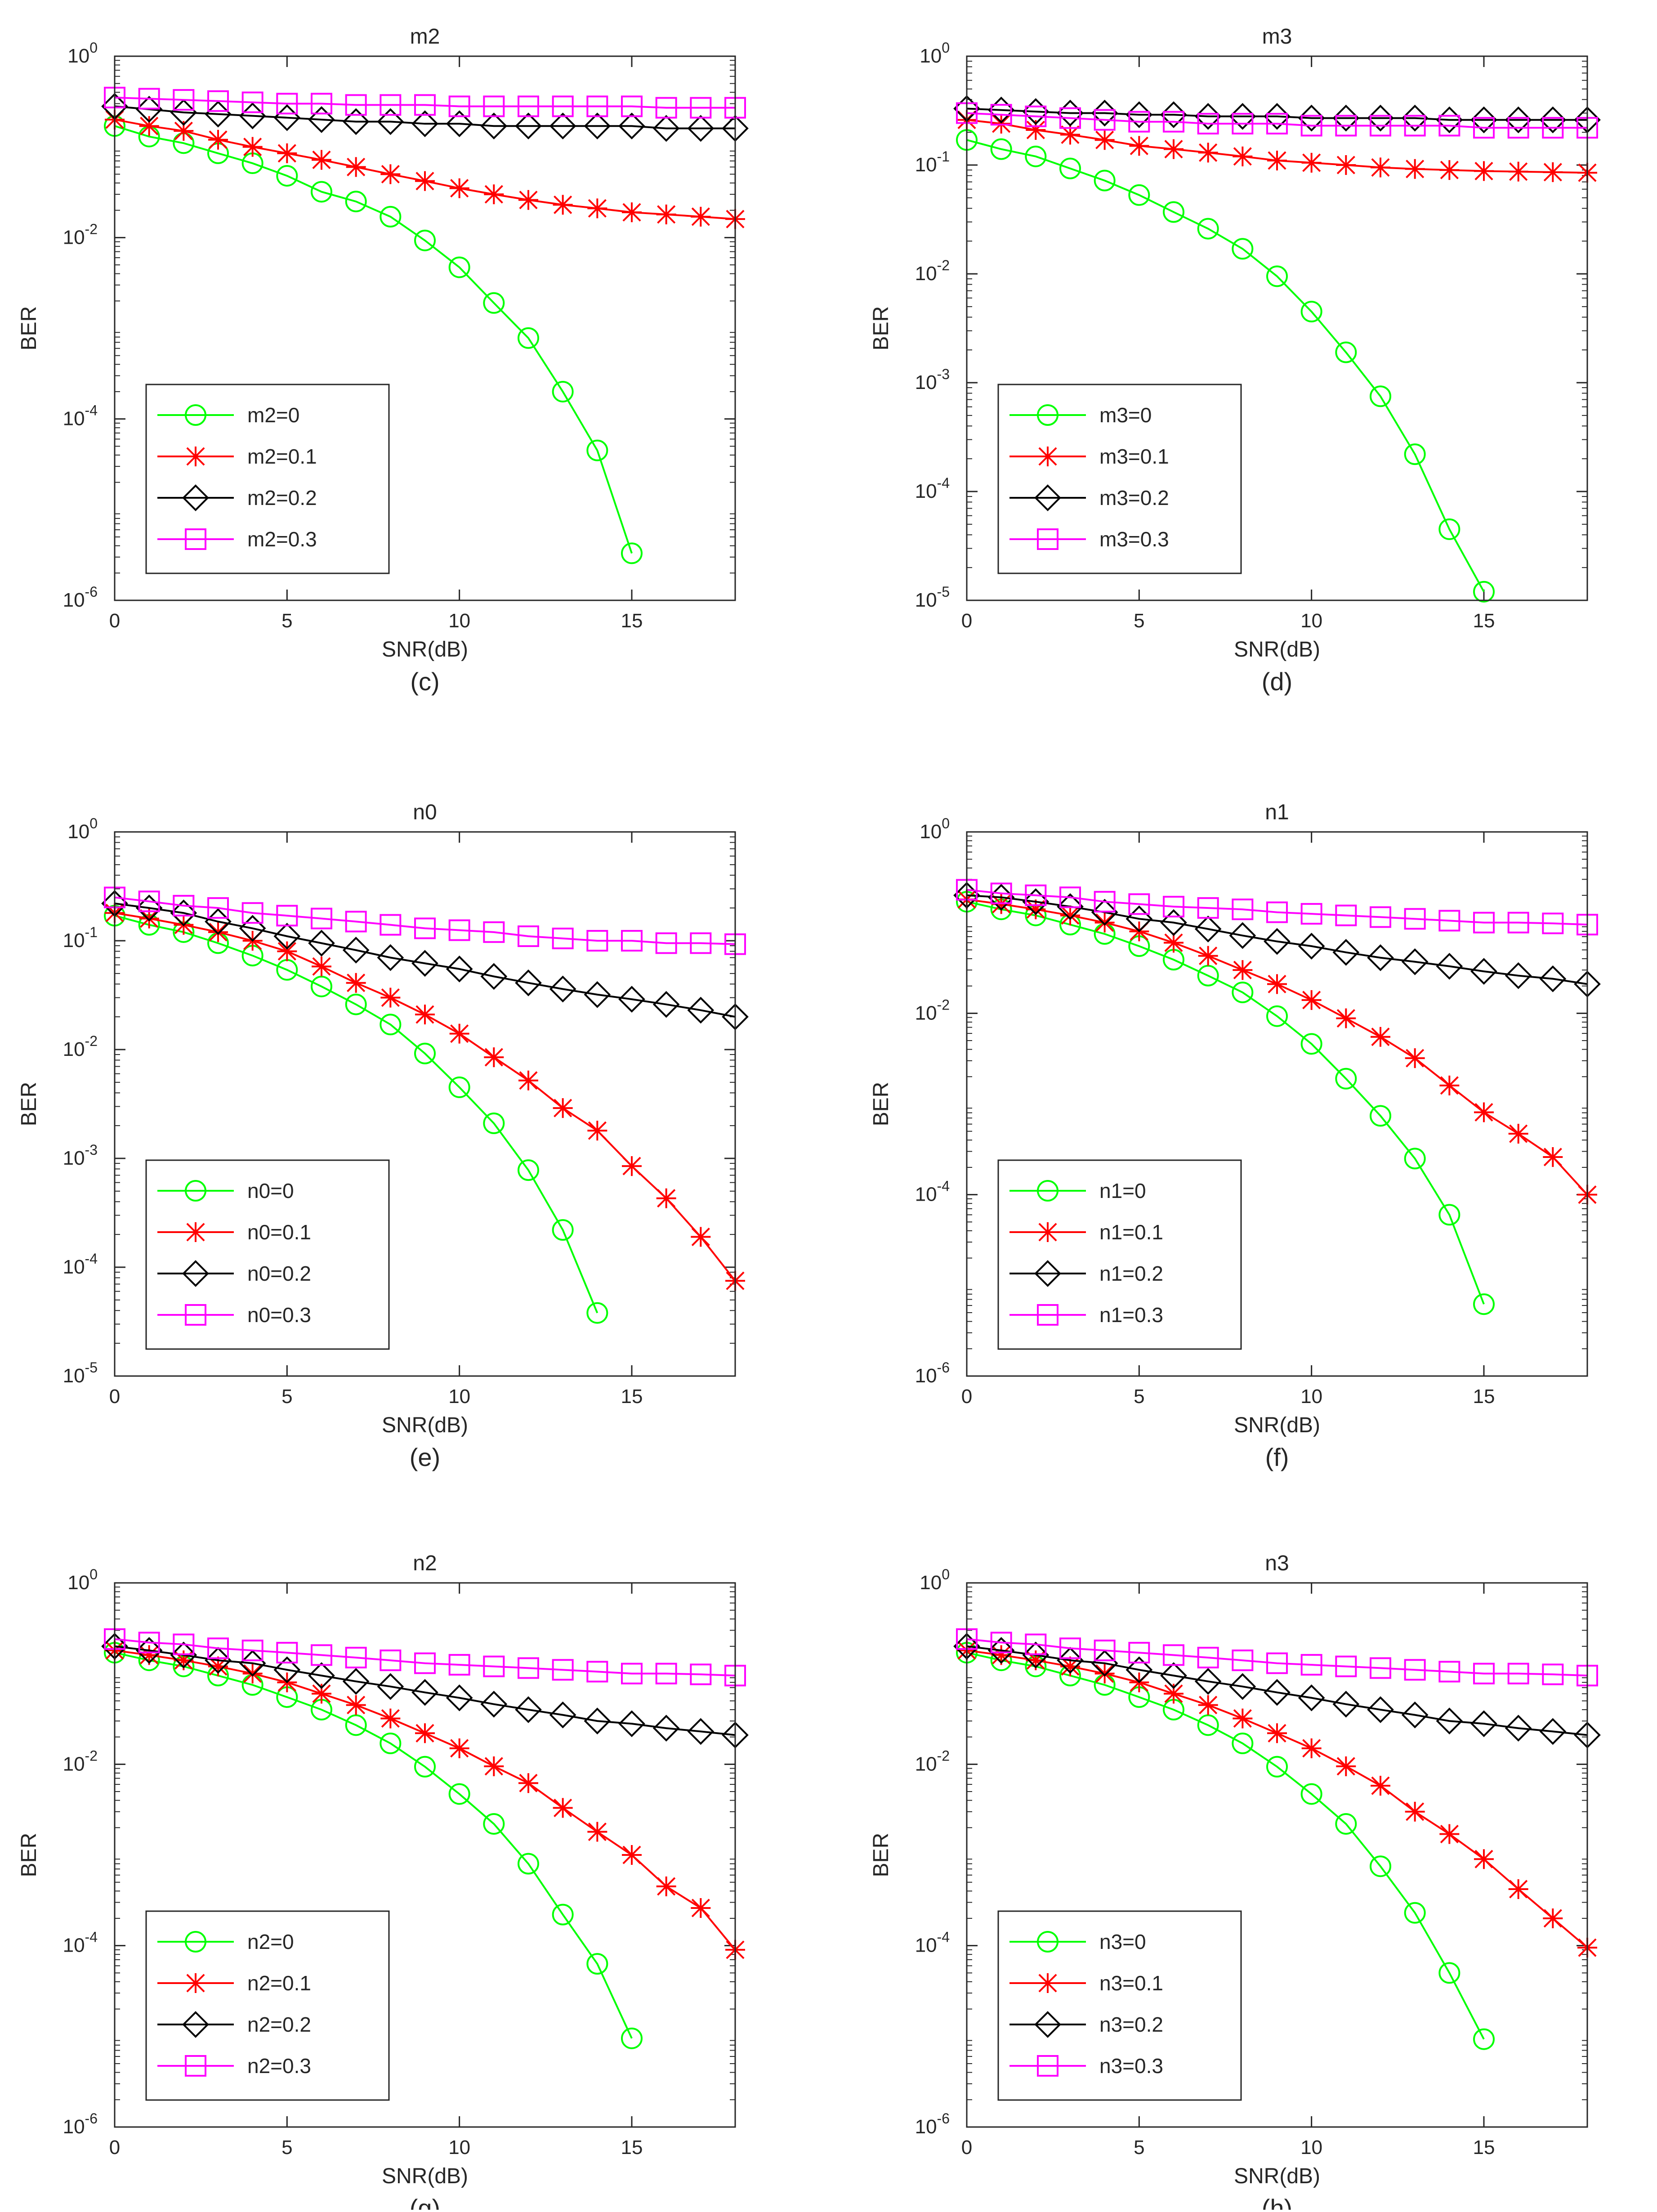 Image resolution: width=1657 pixels, height=2212 pixels. I want to click on legend-item: m2=0.1, so click(237, 457).